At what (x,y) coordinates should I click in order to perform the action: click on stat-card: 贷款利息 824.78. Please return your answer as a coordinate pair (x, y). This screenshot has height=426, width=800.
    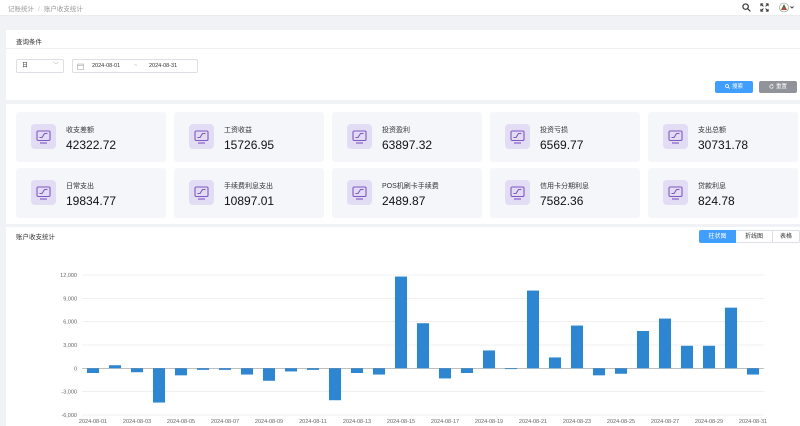
    Looking at the image, I should click on (723, 193).